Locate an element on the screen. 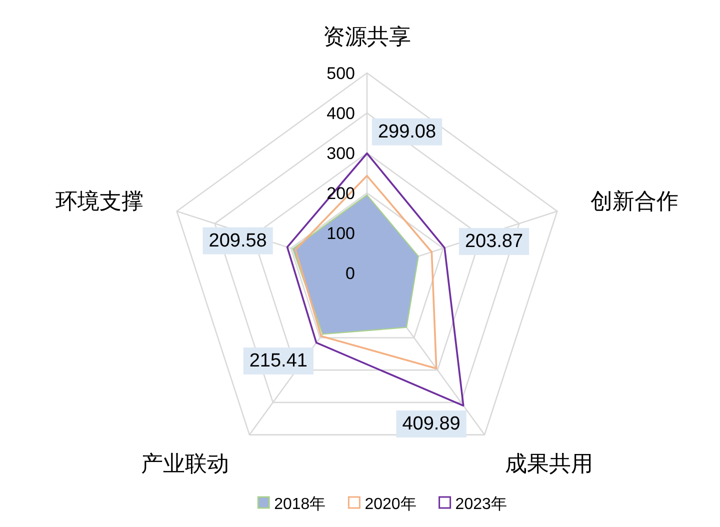  y-tick-label: 100 is located at coordinates (340, 233).